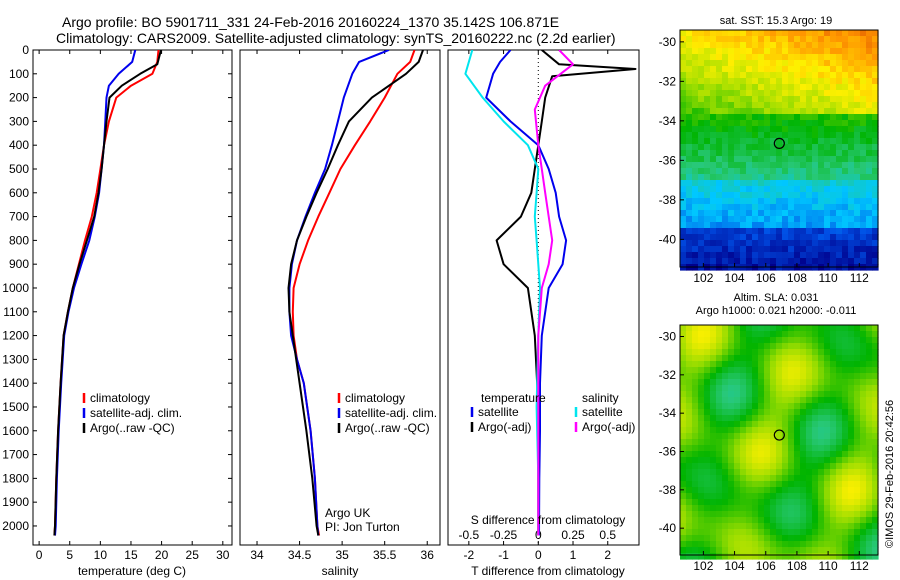  Describe the element at coordinates (101, 555) in the screenshot. I see `x-tick-label: 10` at that location.